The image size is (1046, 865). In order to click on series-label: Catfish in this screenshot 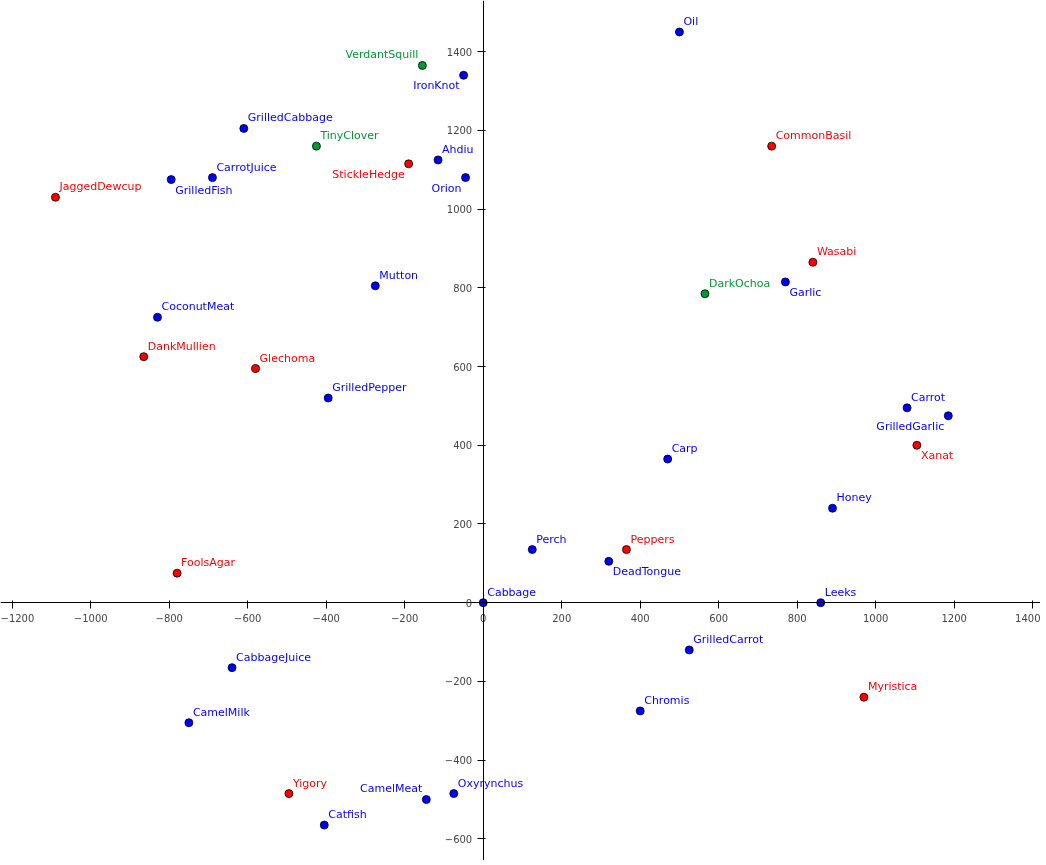, I will do `click(347, 815)`.